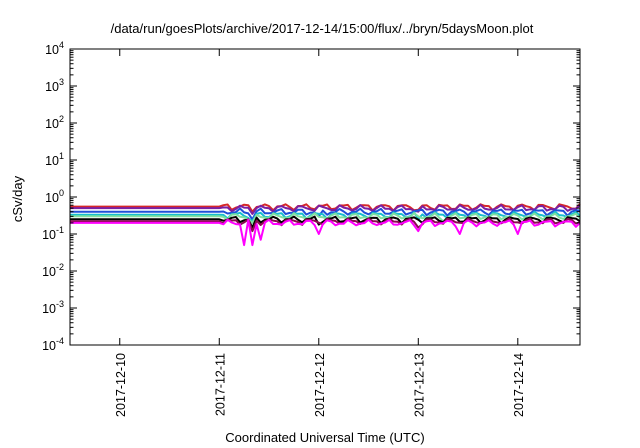  Describe the element at coordinates (61, 119) in the screenshot. I see `y-tick-exponent: 2` at that location.